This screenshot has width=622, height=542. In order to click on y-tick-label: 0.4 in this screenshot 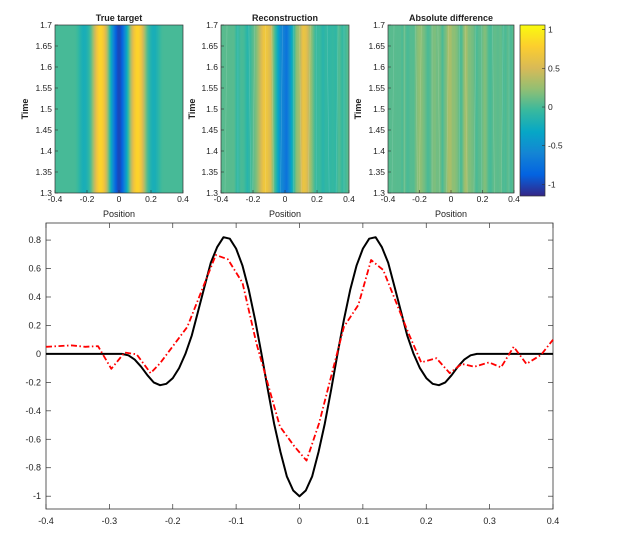, I will do `click(34, 297)`.